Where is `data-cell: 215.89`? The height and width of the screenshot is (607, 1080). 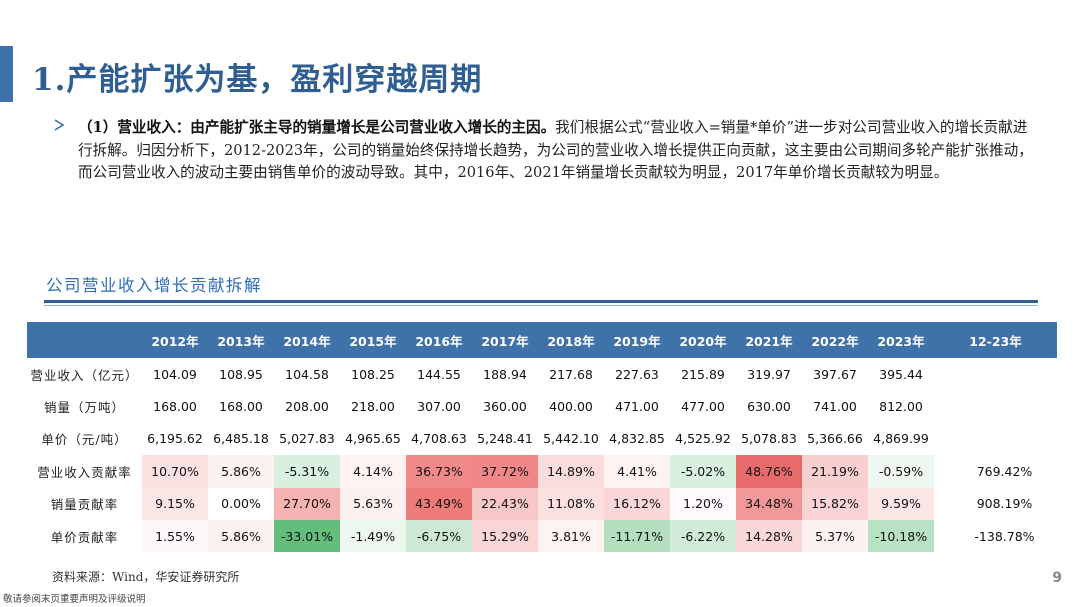 data-cell: 215.89 is located at coordinates (703, 374).